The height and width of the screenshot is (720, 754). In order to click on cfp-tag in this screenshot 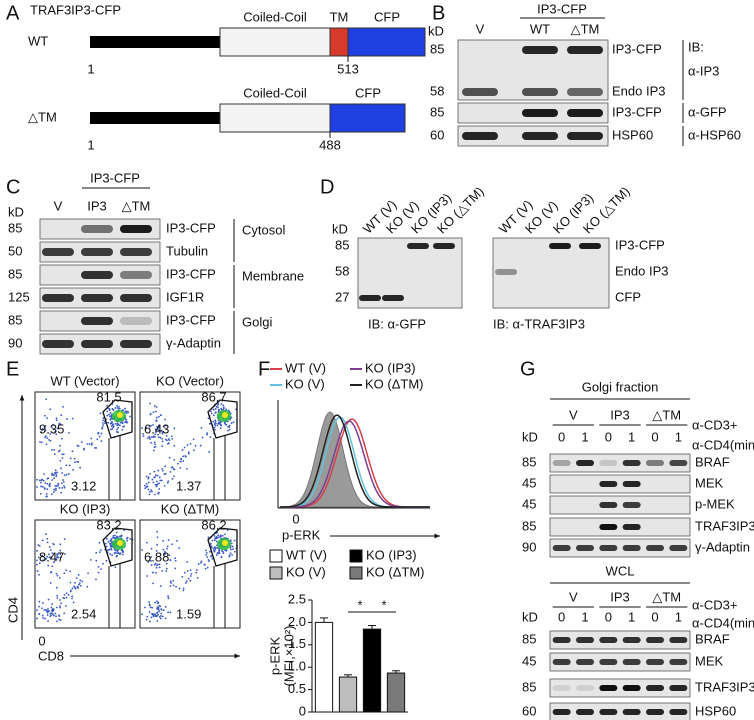, I will do `click(367, 118)`.